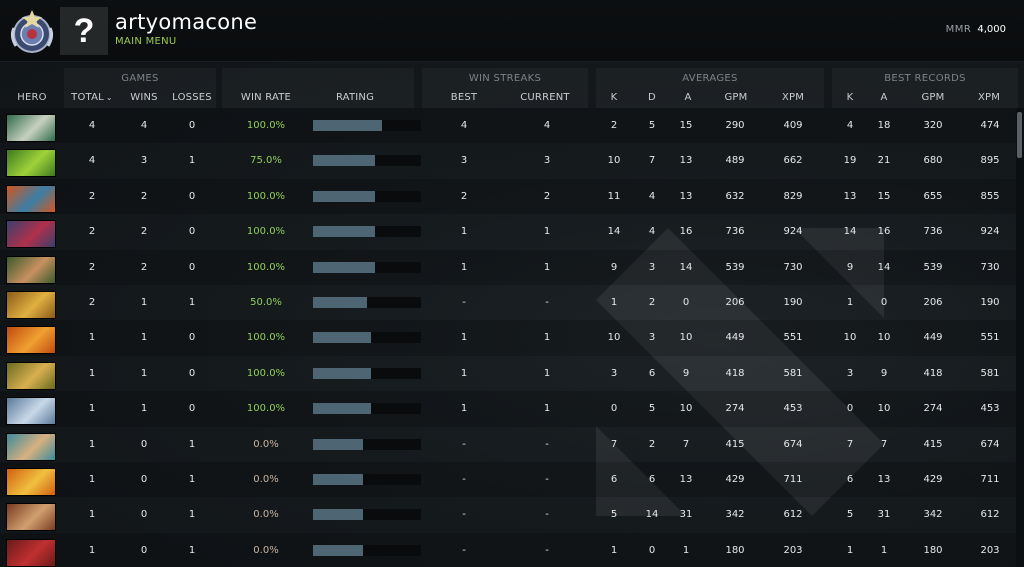 This screenshot has width=1024, height=567. What do you see at coordinates (850, 302) in the screenshot?
I see `cell-best-k: 1` at bounding box center [850, 302].